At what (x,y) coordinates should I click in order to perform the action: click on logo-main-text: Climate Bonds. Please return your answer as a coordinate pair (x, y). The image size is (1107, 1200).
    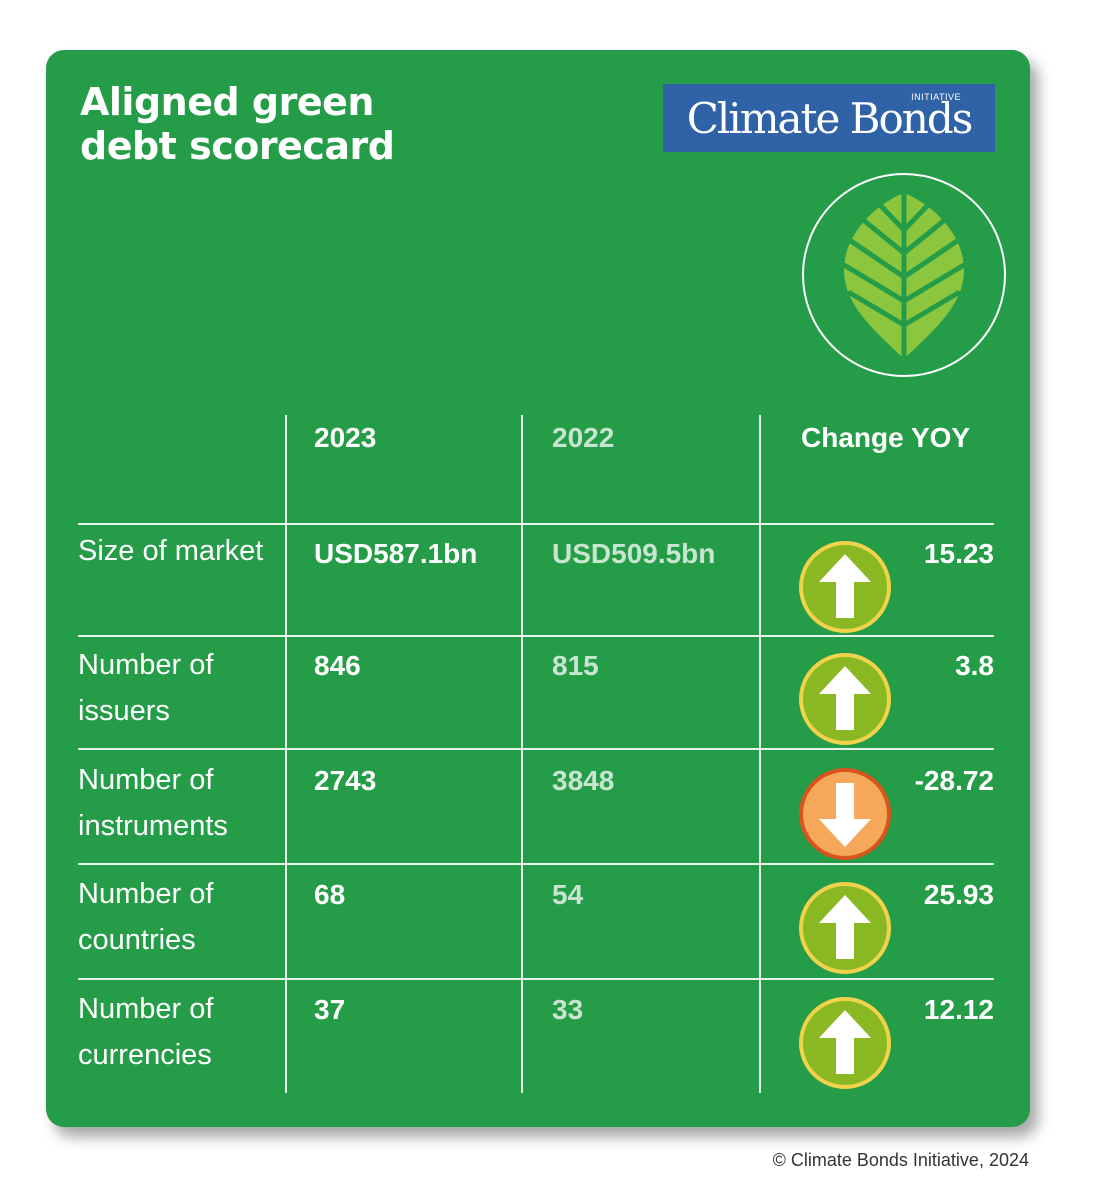
    Looking at the image, I should click on (830, 118).